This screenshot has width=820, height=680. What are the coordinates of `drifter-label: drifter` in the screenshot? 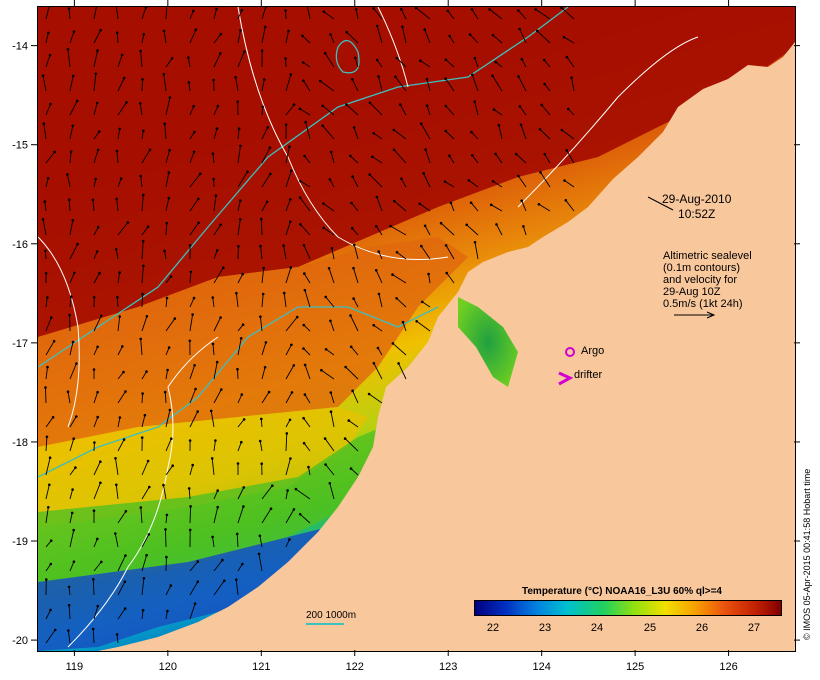 It's located at (588, 375).